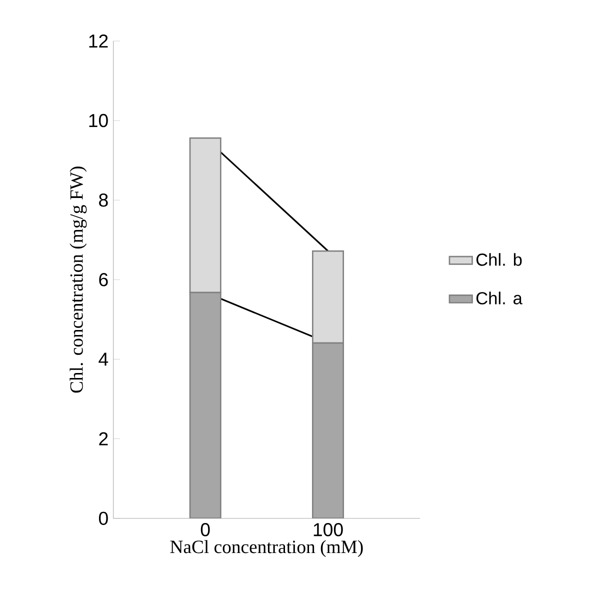  Describe the element at coordinates (103, 359) in the screenshot. I see `y-tick-label: 4` at that location.